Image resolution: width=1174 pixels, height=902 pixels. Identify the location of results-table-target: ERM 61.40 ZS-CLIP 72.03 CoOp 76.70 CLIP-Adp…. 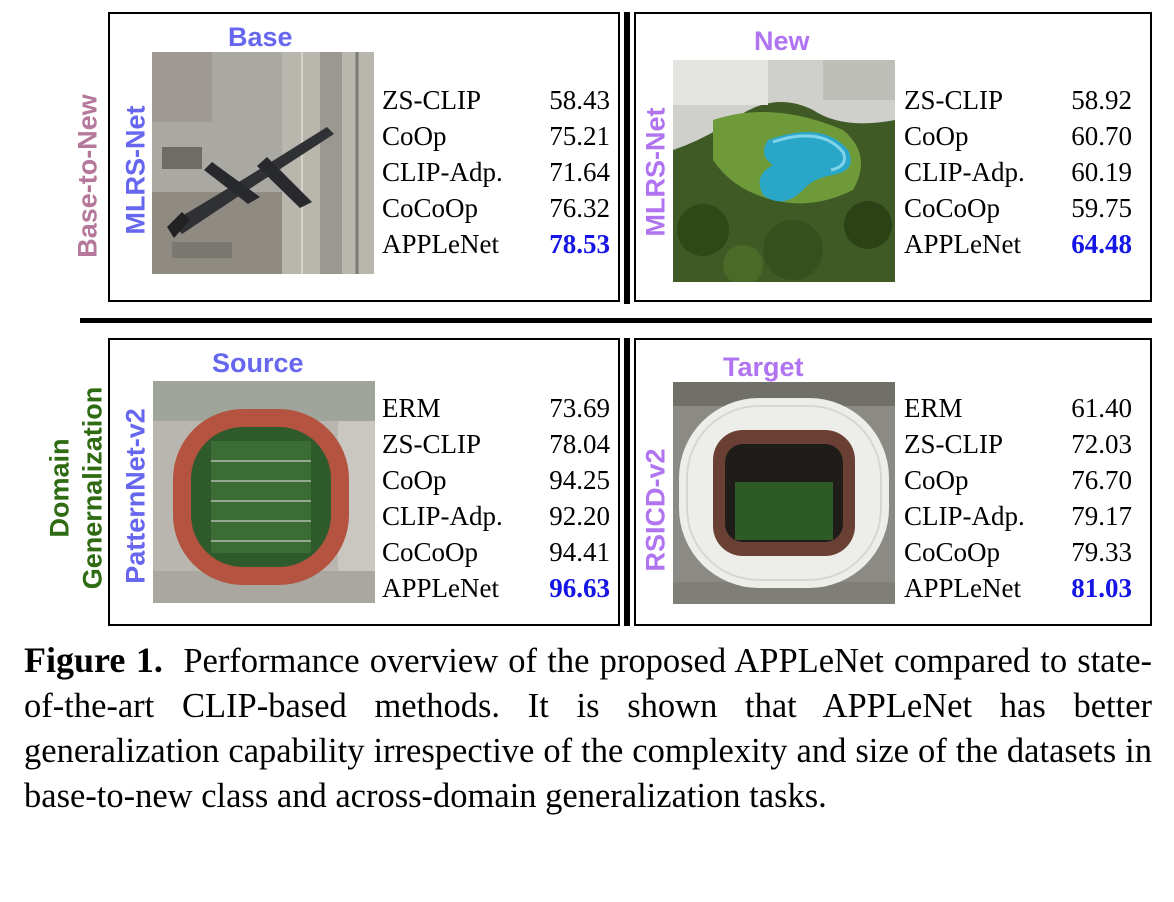
(1018, 498).